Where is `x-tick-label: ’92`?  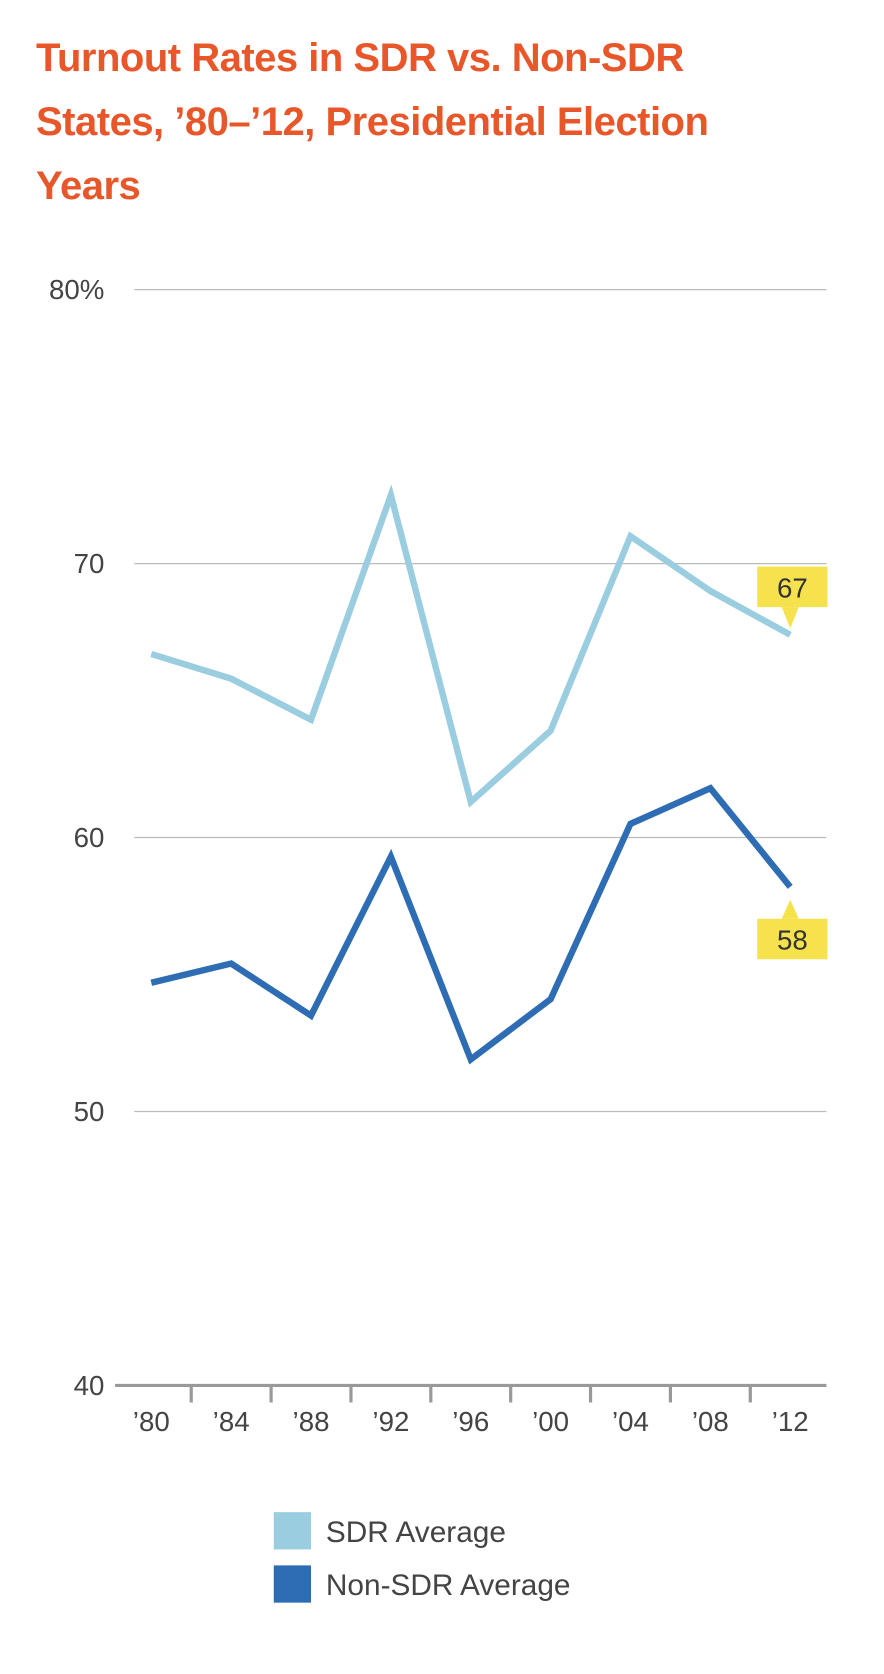 x-tick-label: ’92 is located at coordinates (390, 1421).